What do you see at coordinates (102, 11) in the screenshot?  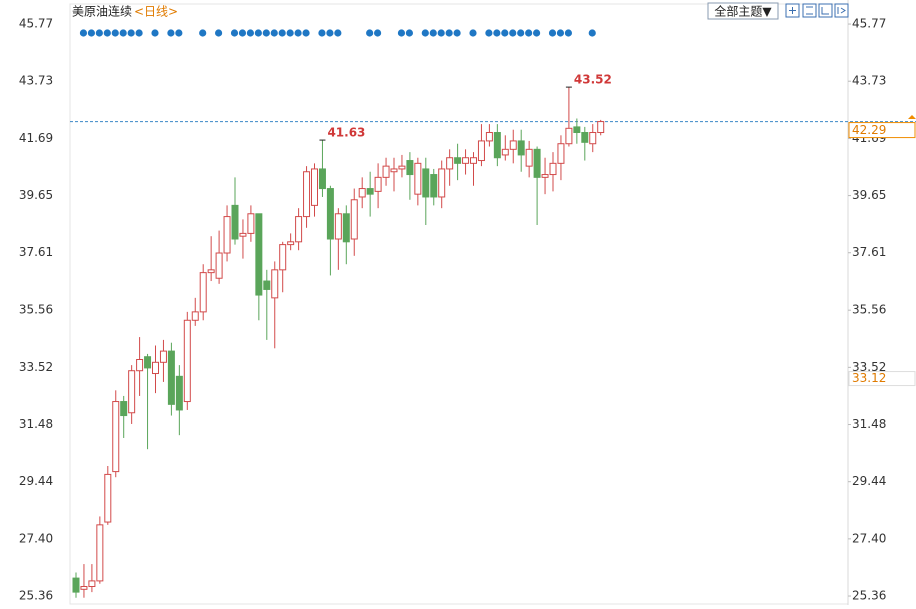 I see `chart-title: 美原油连续` at bounding box center [102, 11].